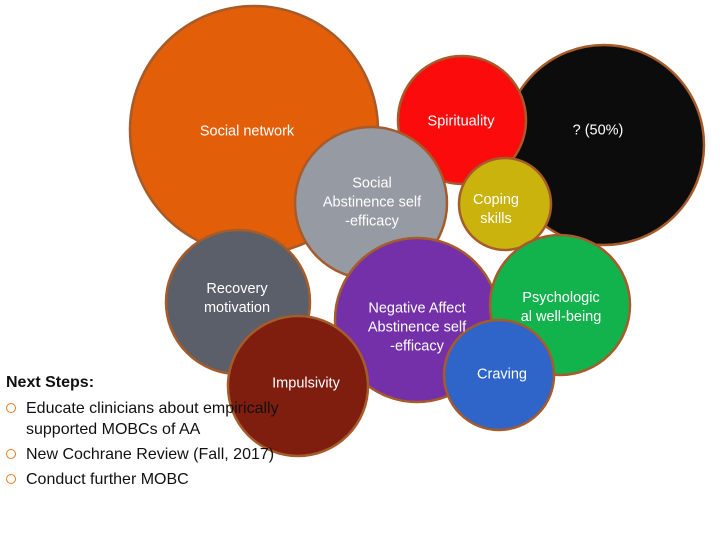  I want to click on next-step-item: New Cochrane Review (Fall, 2017), so click(176, 454).